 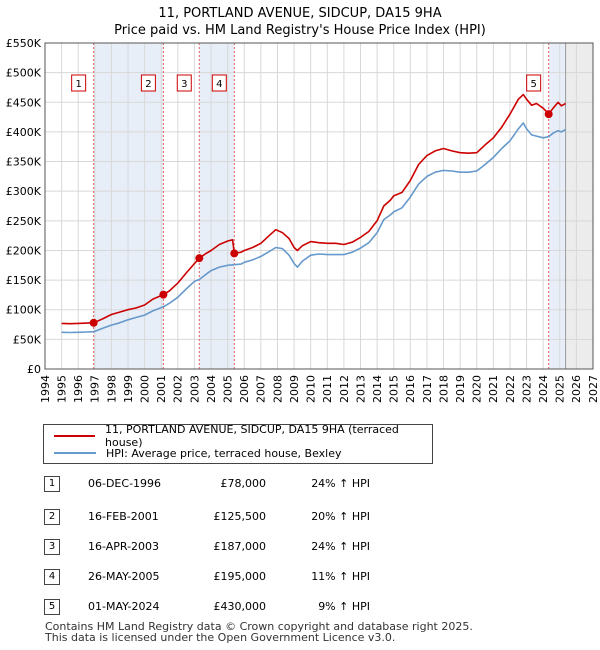 What do you see at coordinates (526, 389) in the screenshot?
I see `x-tick-label: 2023` at bounding box center [526, 389].